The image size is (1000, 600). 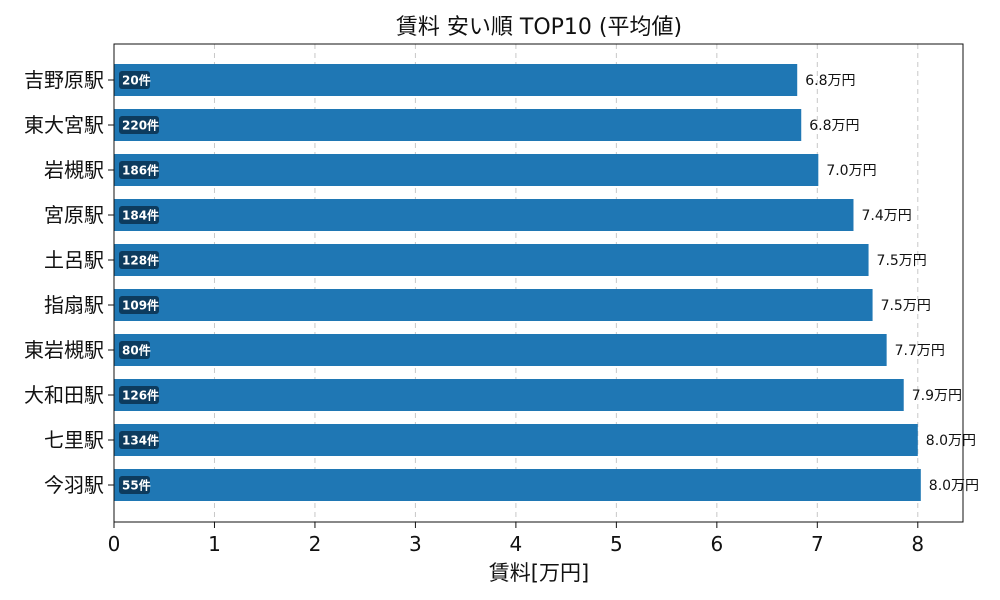 What do you see at coordinates (315, 544) in the screenshot?
I see `x-tick-label: 2` at bounding box center [315, 544].